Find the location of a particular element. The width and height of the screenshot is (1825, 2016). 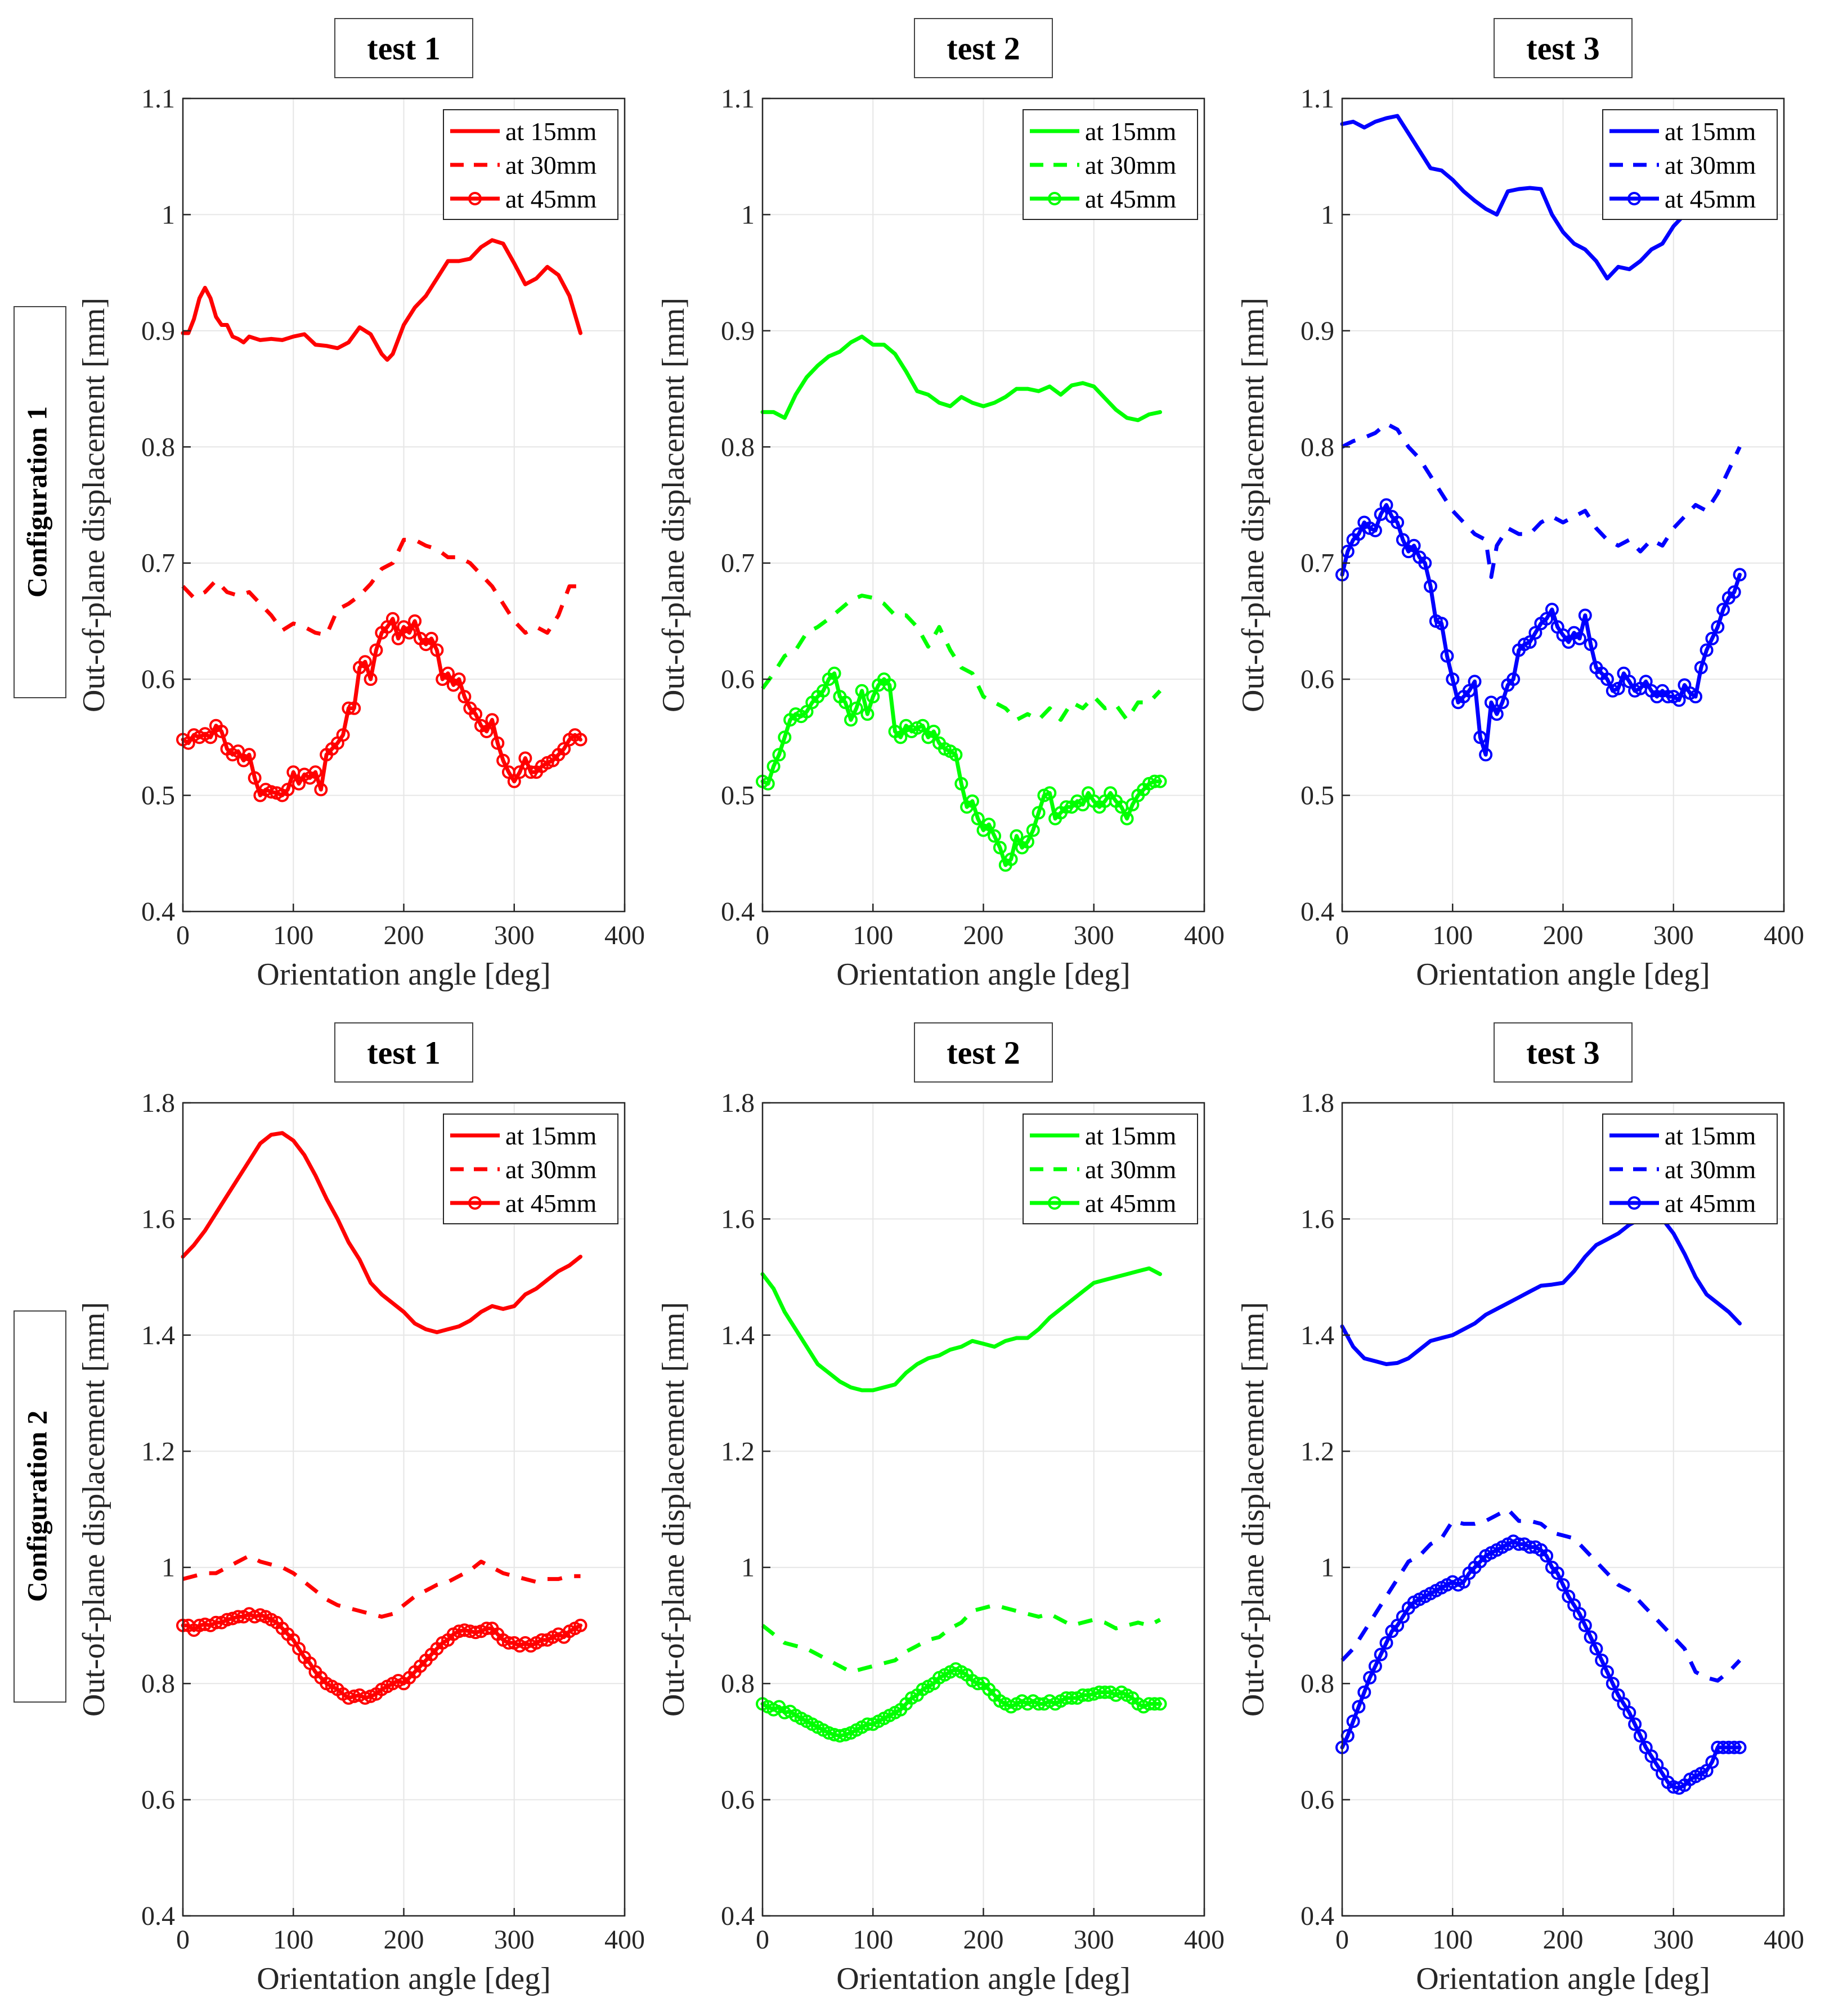

row-label-text: Configuration 2 is located at coordinates (36, 1506).